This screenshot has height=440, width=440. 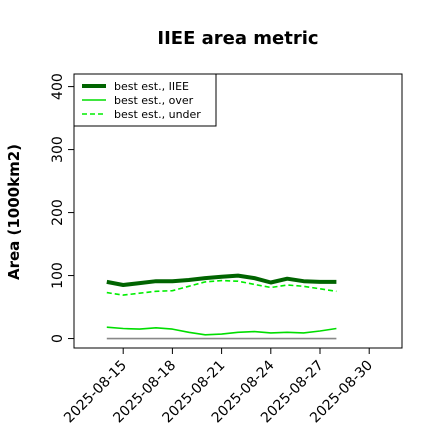 What do you see at coordinates (58, 212) in the screenshot?
I see `y-tick-label: 200` at bounding box center [58, 212].